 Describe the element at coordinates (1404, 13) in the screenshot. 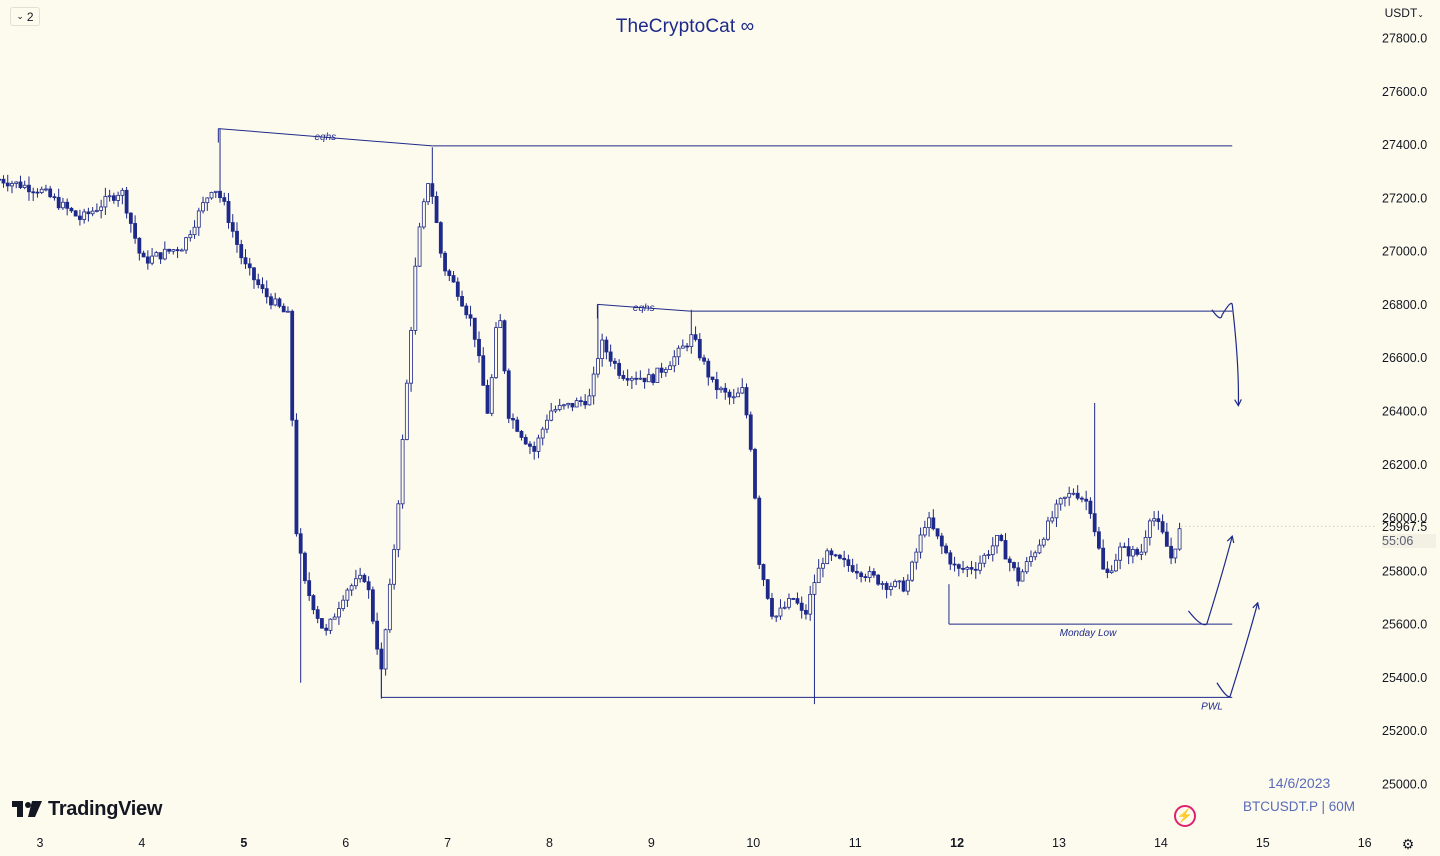

I see `currency-selector: USDT⌄` at that location.